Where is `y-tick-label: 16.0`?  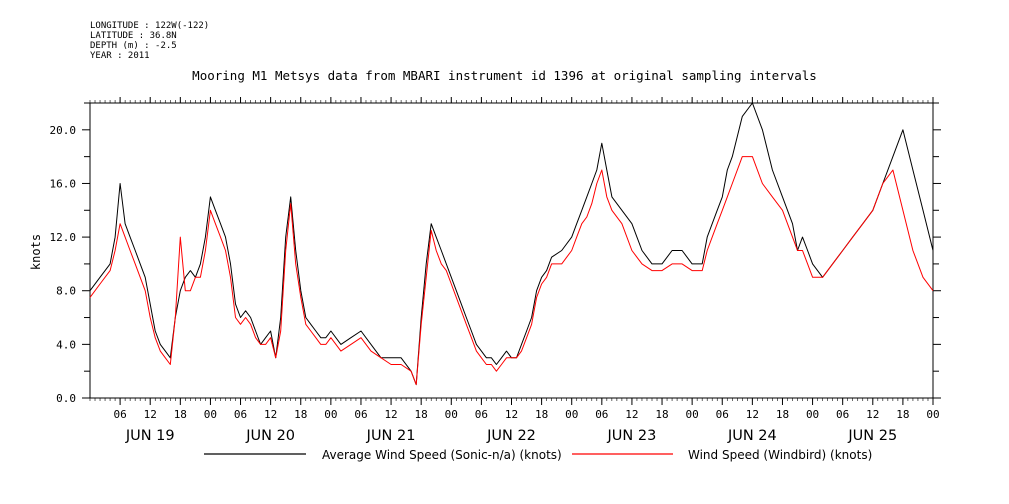
y-tick-label: 16.0 is located at coordinates (63, 183).